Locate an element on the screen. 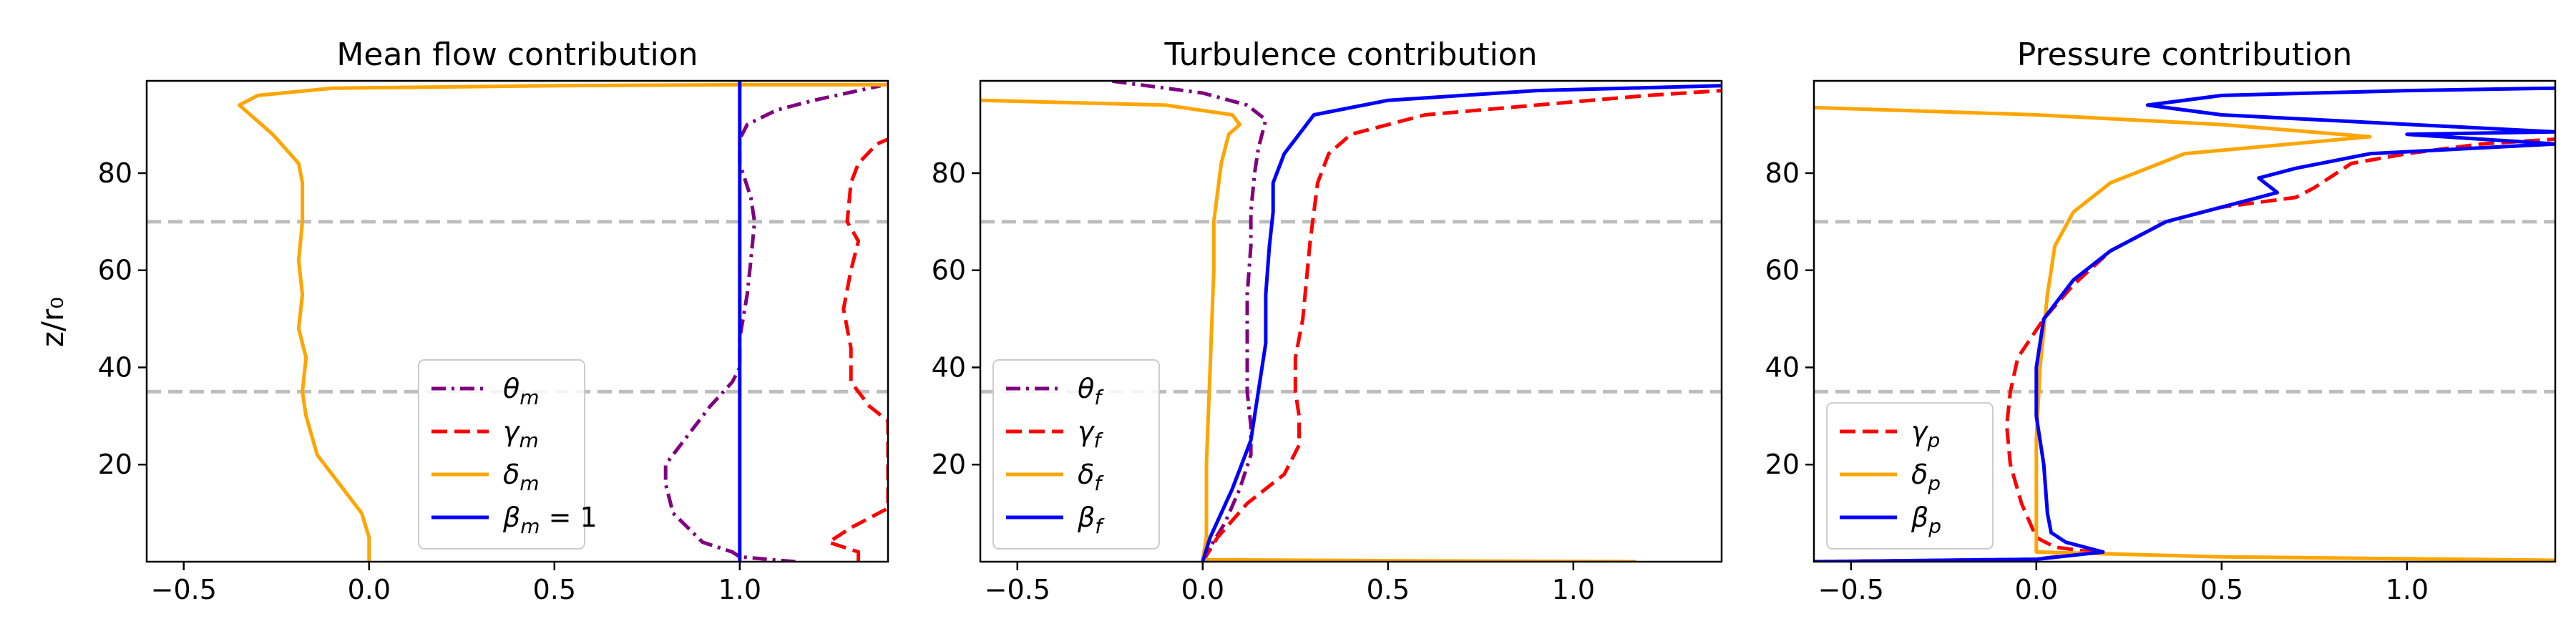 Image resolution: width=2576 pixels, height=644 pixels. series-line-γf is located at coordinates (1461, 325).